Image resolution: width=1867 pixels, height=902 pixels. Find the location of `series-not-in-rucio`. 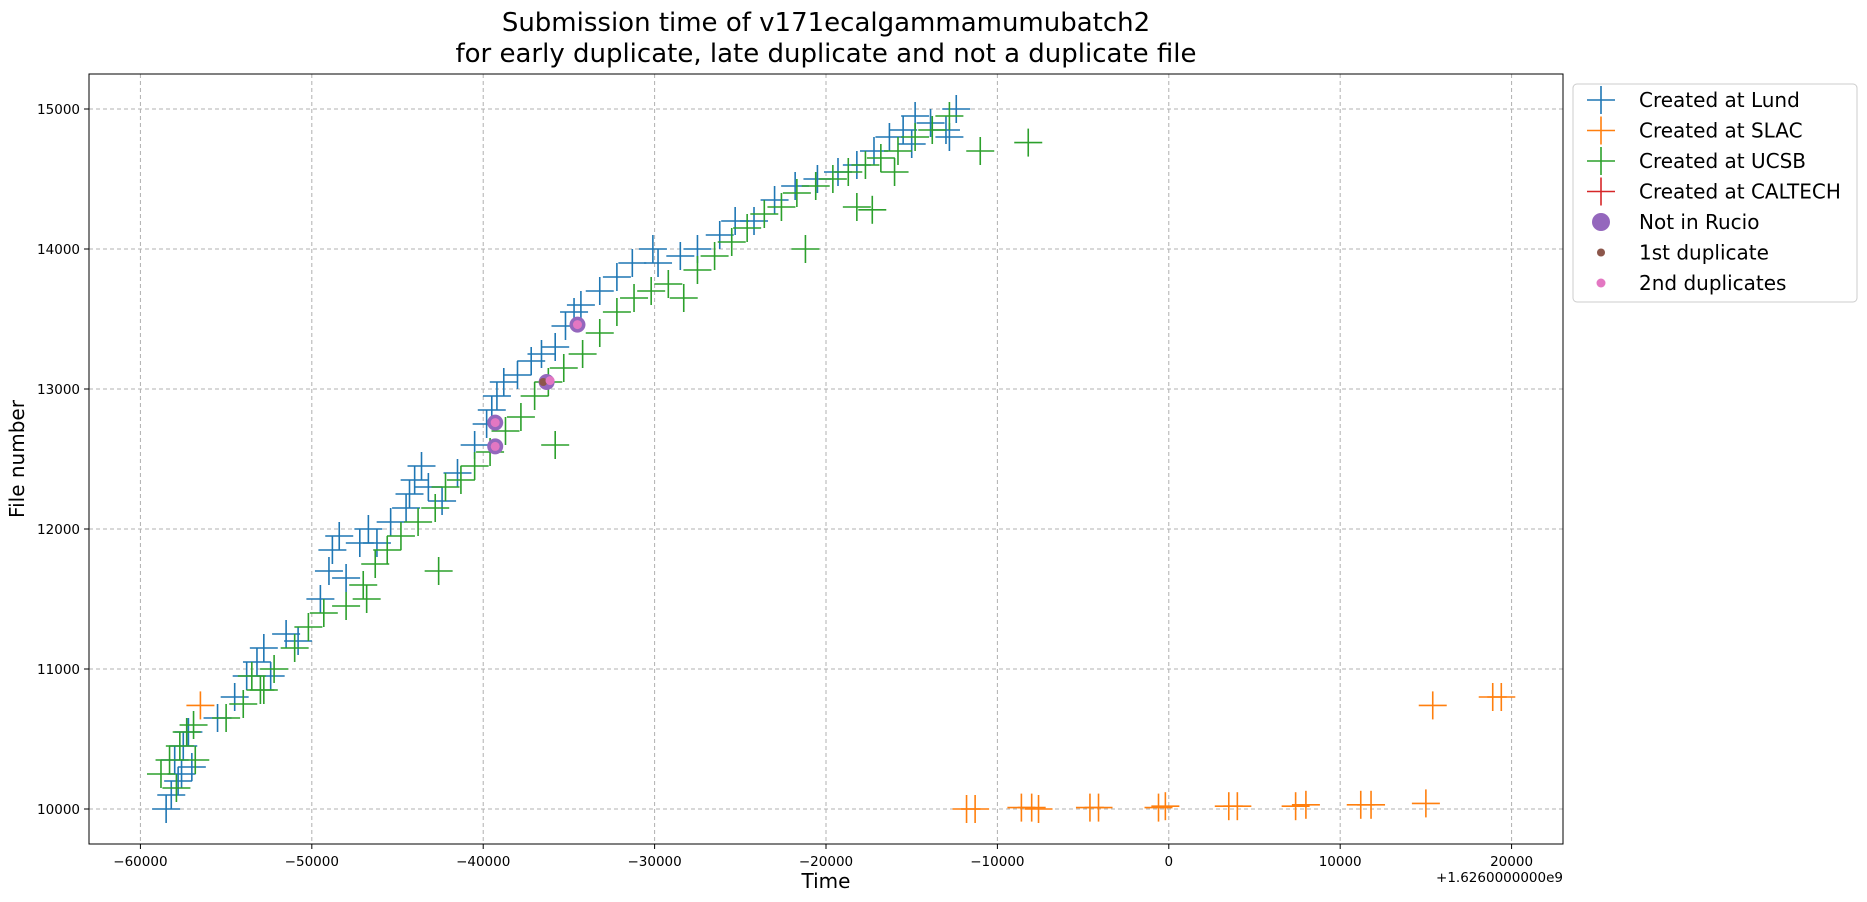

series-not-in-rucio is located at coordinates (536, 385).